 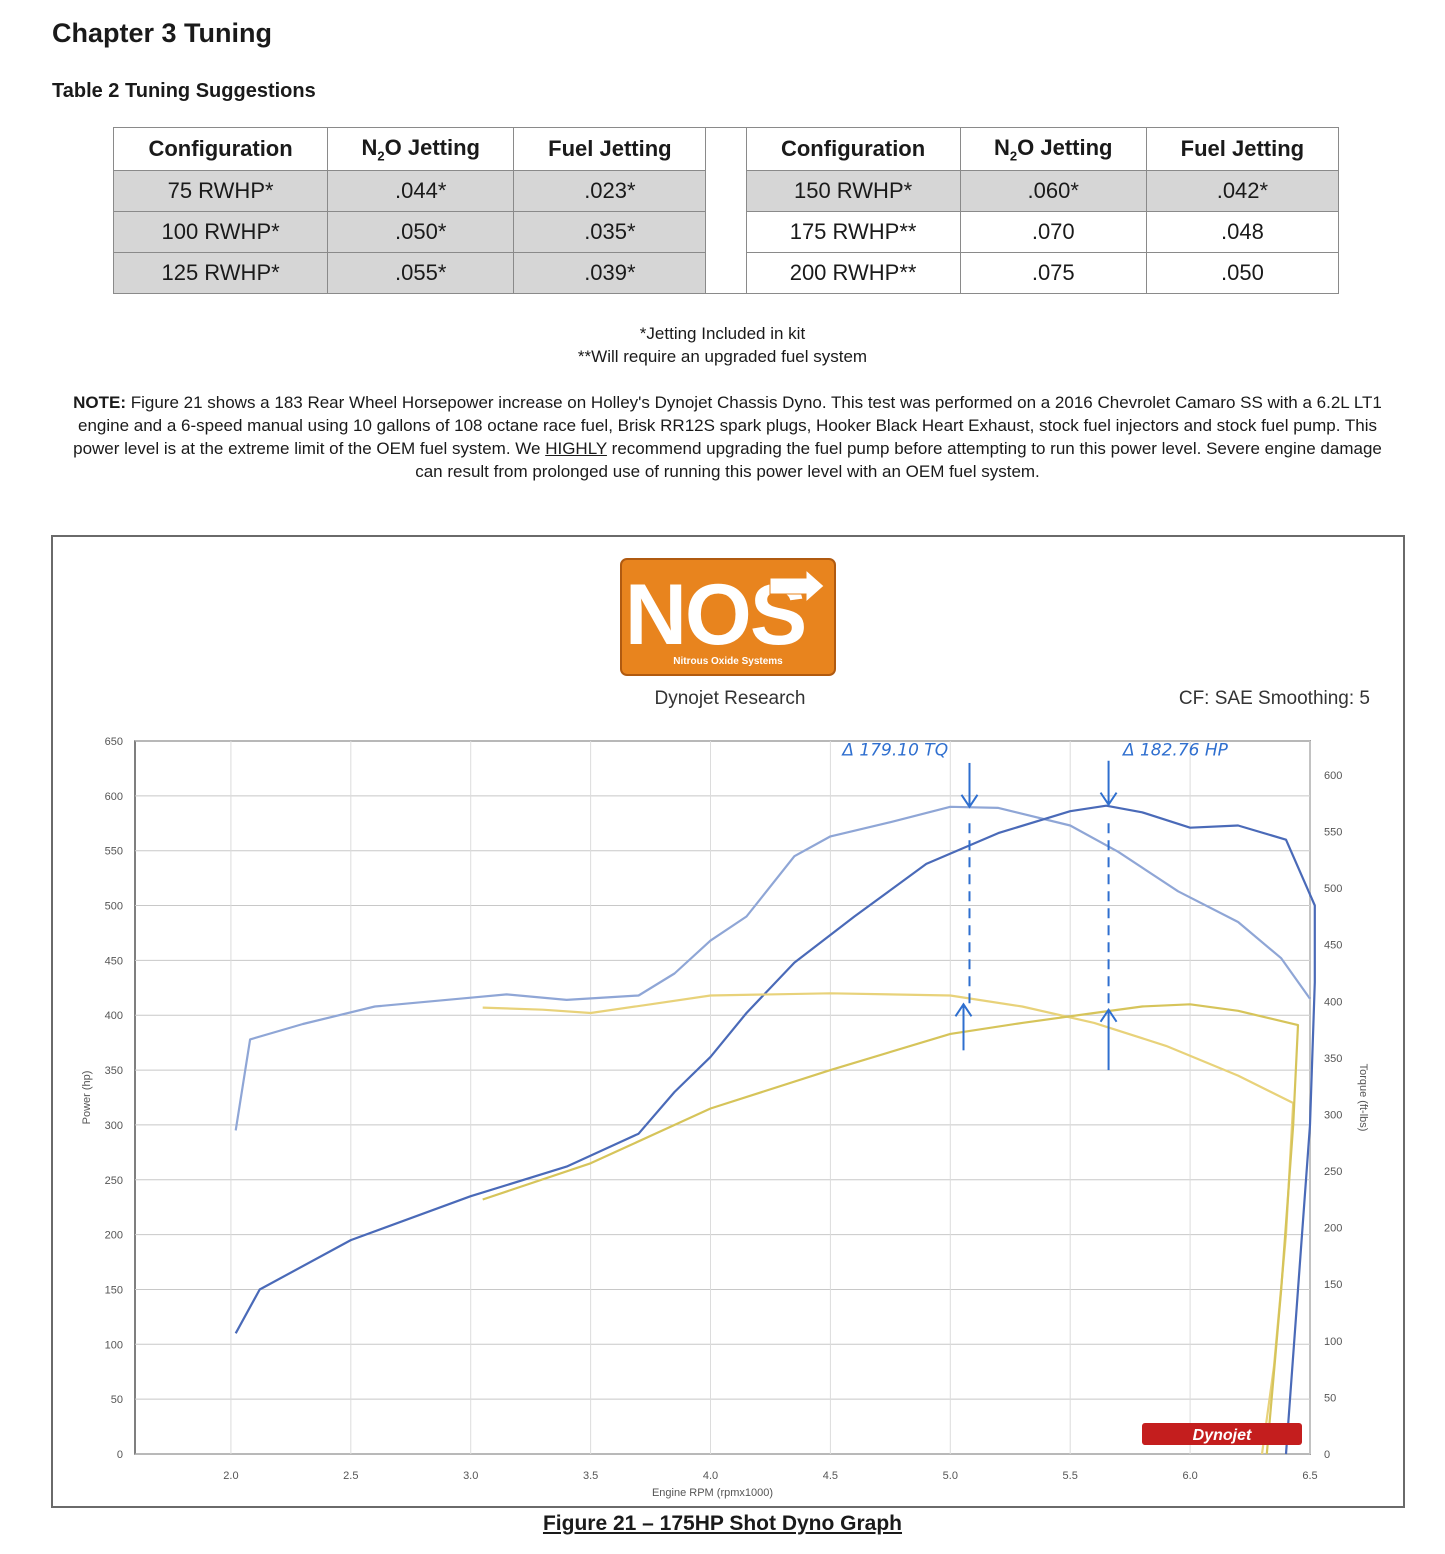 What do you see at coordinates (114, 961) in the screenshot?
I see `y-tick-label-left: 450` at bounding box center [114, 961].